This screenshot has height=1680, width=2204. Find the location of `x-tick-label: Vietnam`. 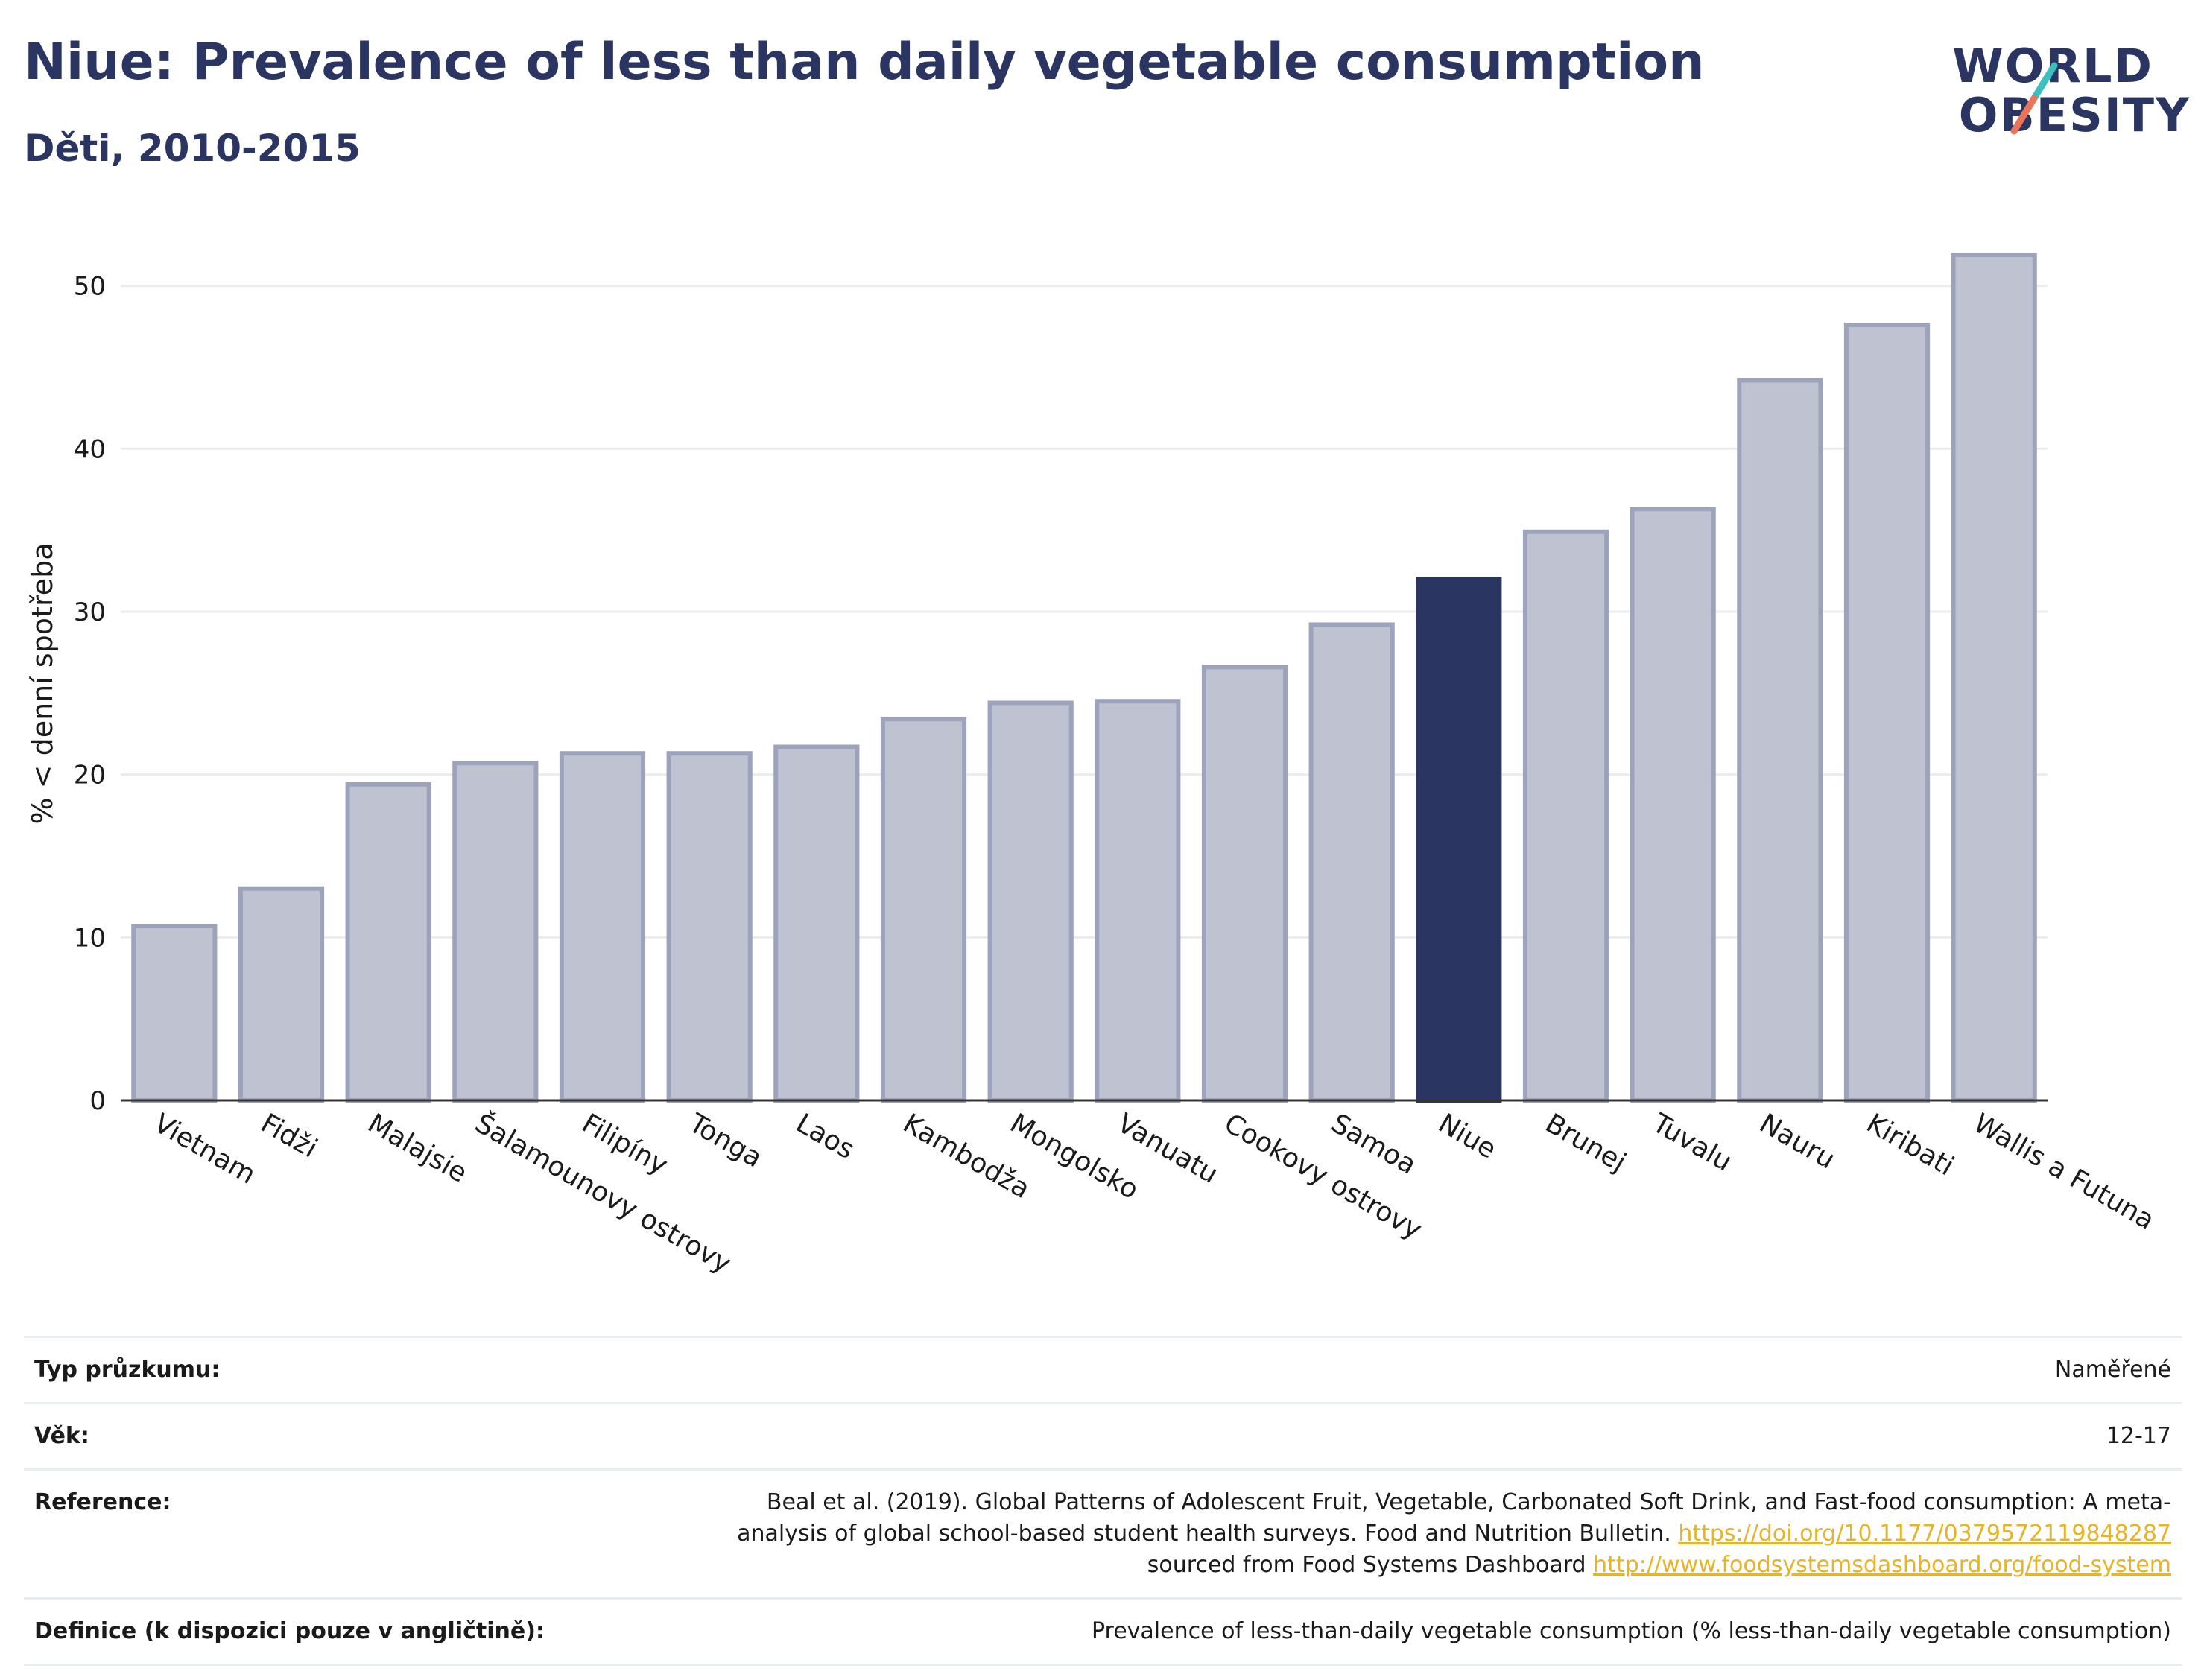

x-tick-label: Vietnam is located at coordinates (204, 1149).